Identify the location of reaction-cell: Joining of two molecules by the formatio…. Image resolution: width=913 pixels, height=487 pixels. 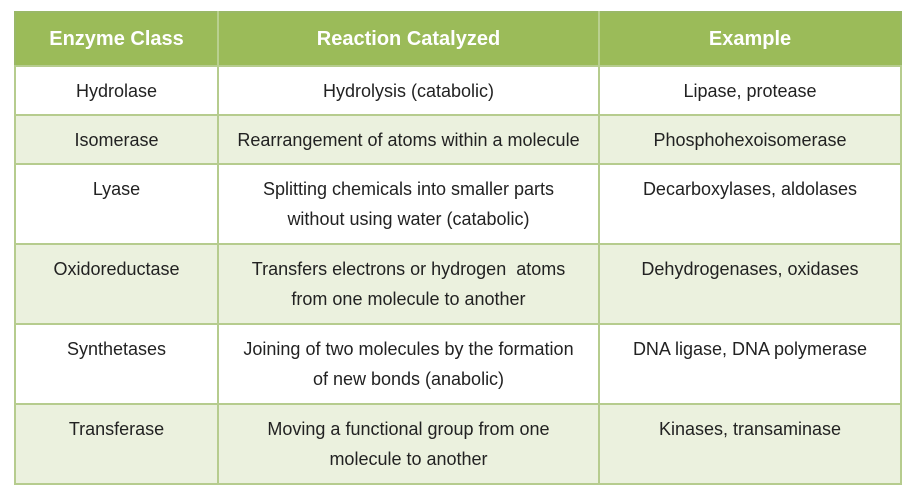
(408, 364).